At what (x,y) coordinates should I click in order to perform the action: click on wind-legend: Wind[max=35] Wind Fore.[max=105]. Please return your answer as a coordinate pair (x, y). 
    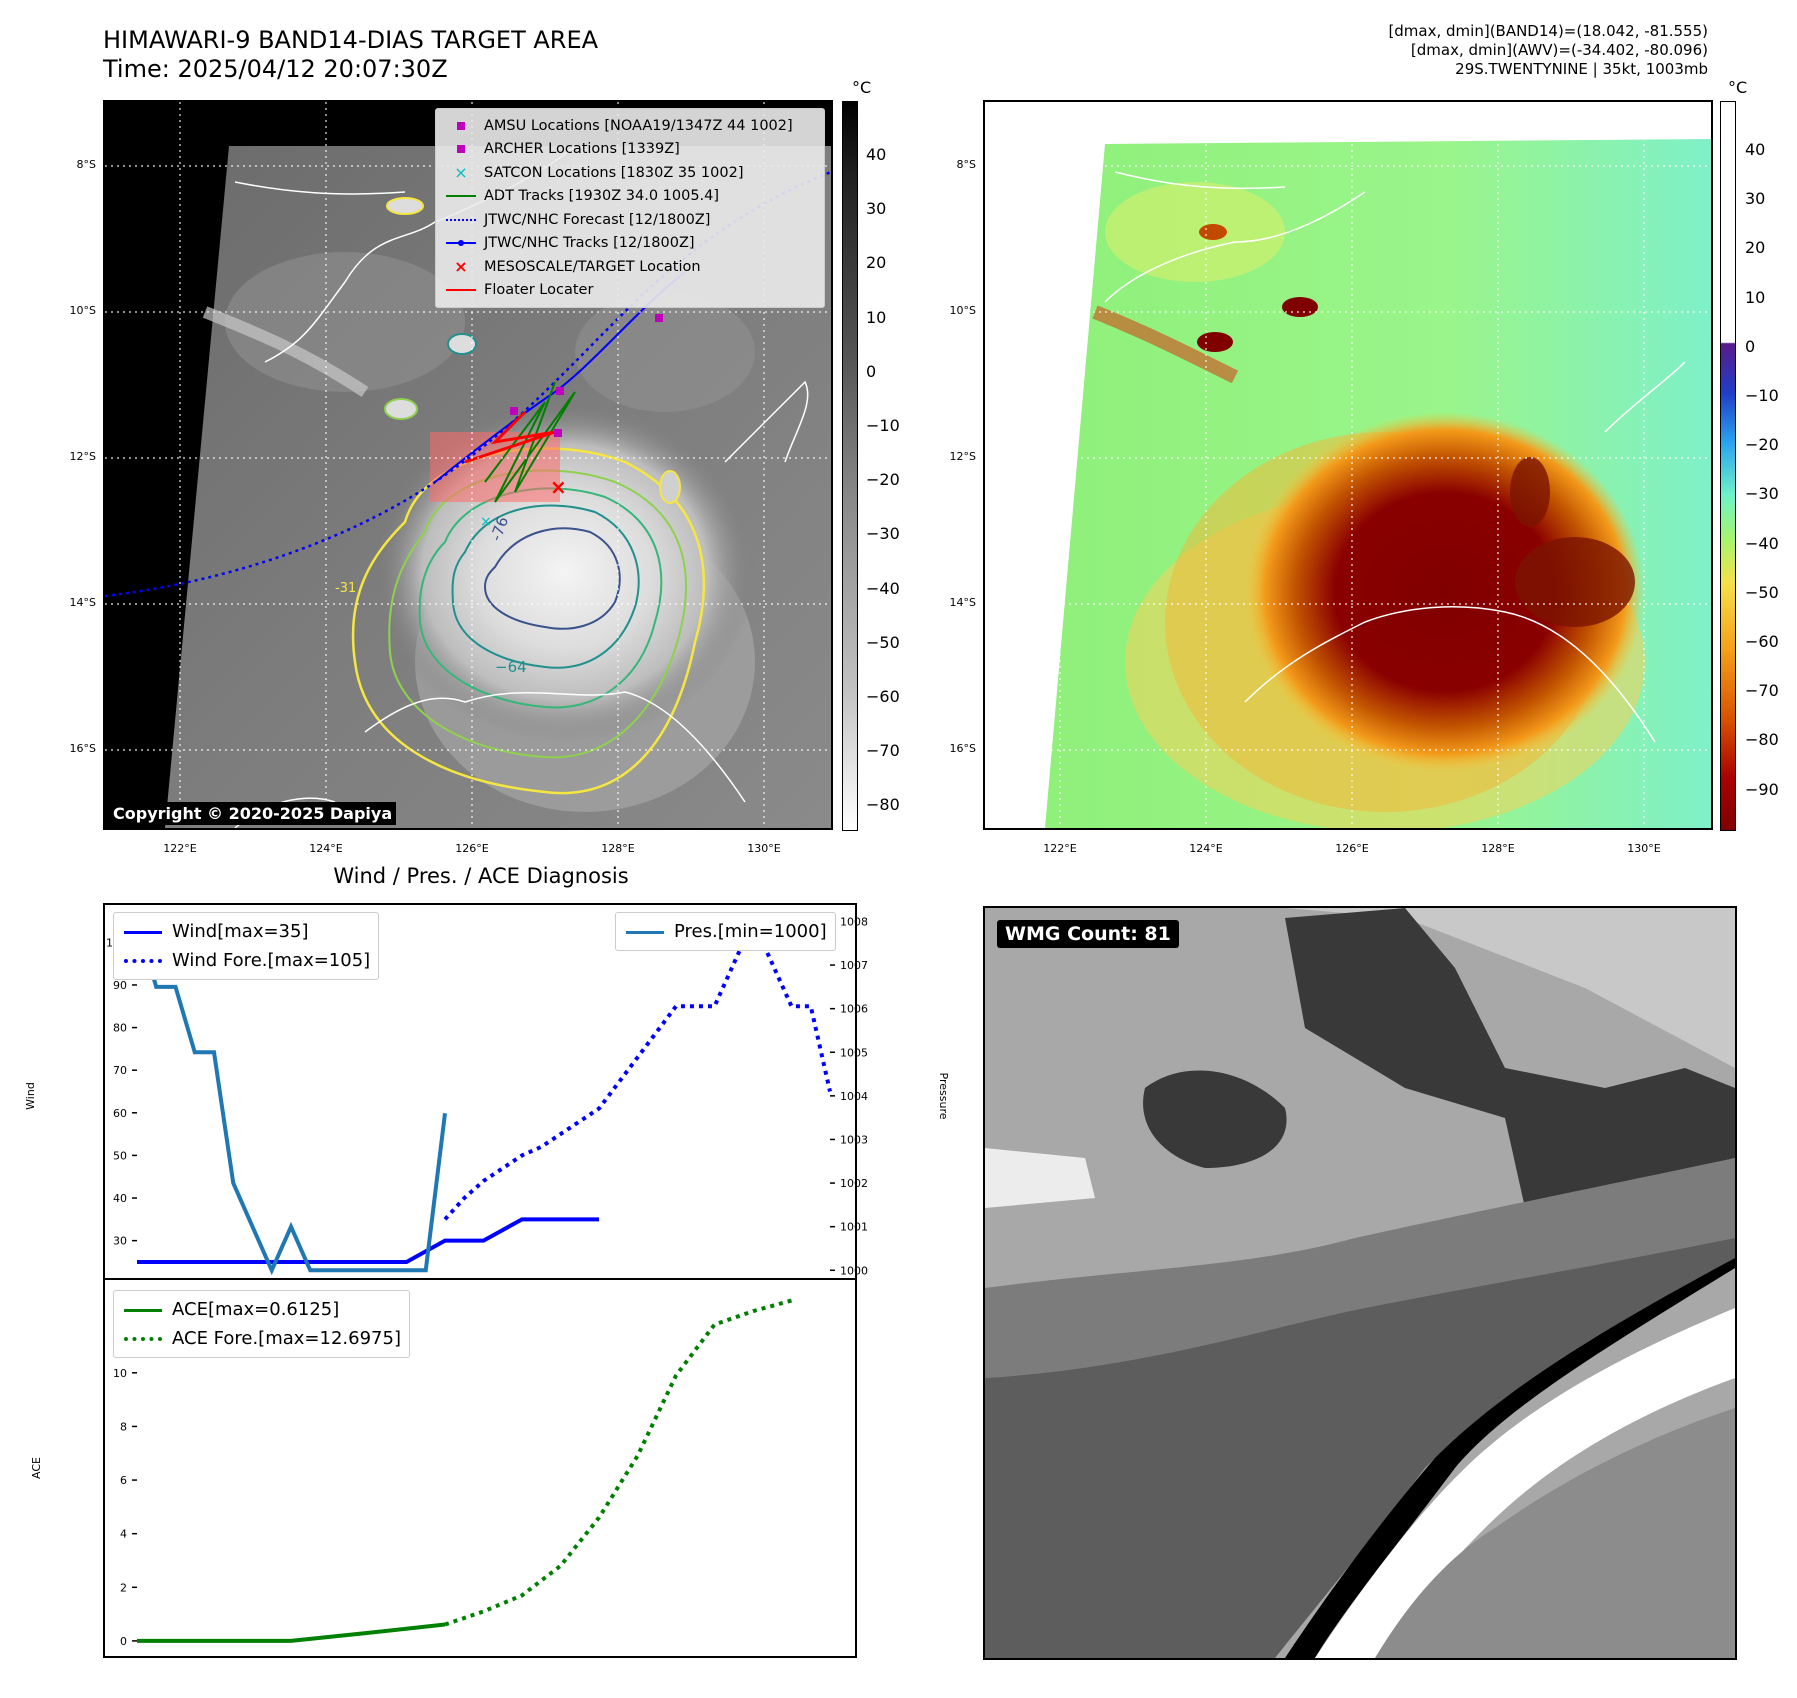
    Looking at the image, I should click on (246, 946).